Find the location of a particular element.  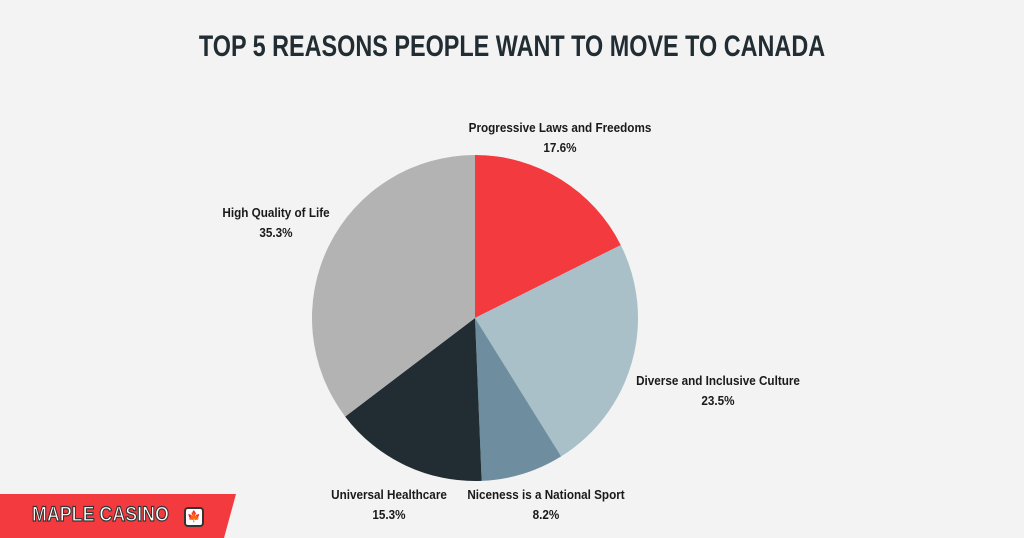

label-universal-healthcare: Universal Healthcare 15.3% is located at coordinates (389, 504).